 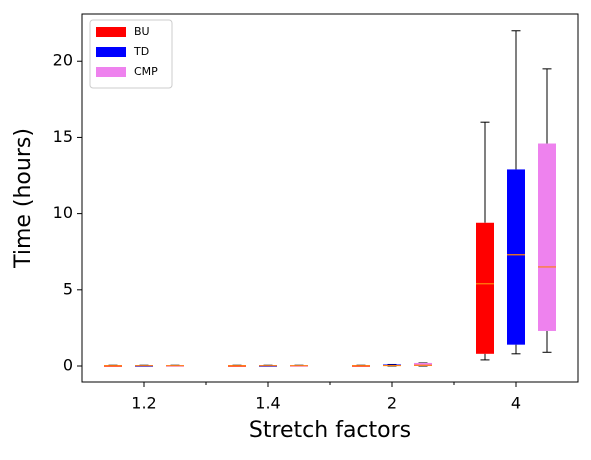 I want to click on x-tick-label: 4, so click(x=516, y=403).